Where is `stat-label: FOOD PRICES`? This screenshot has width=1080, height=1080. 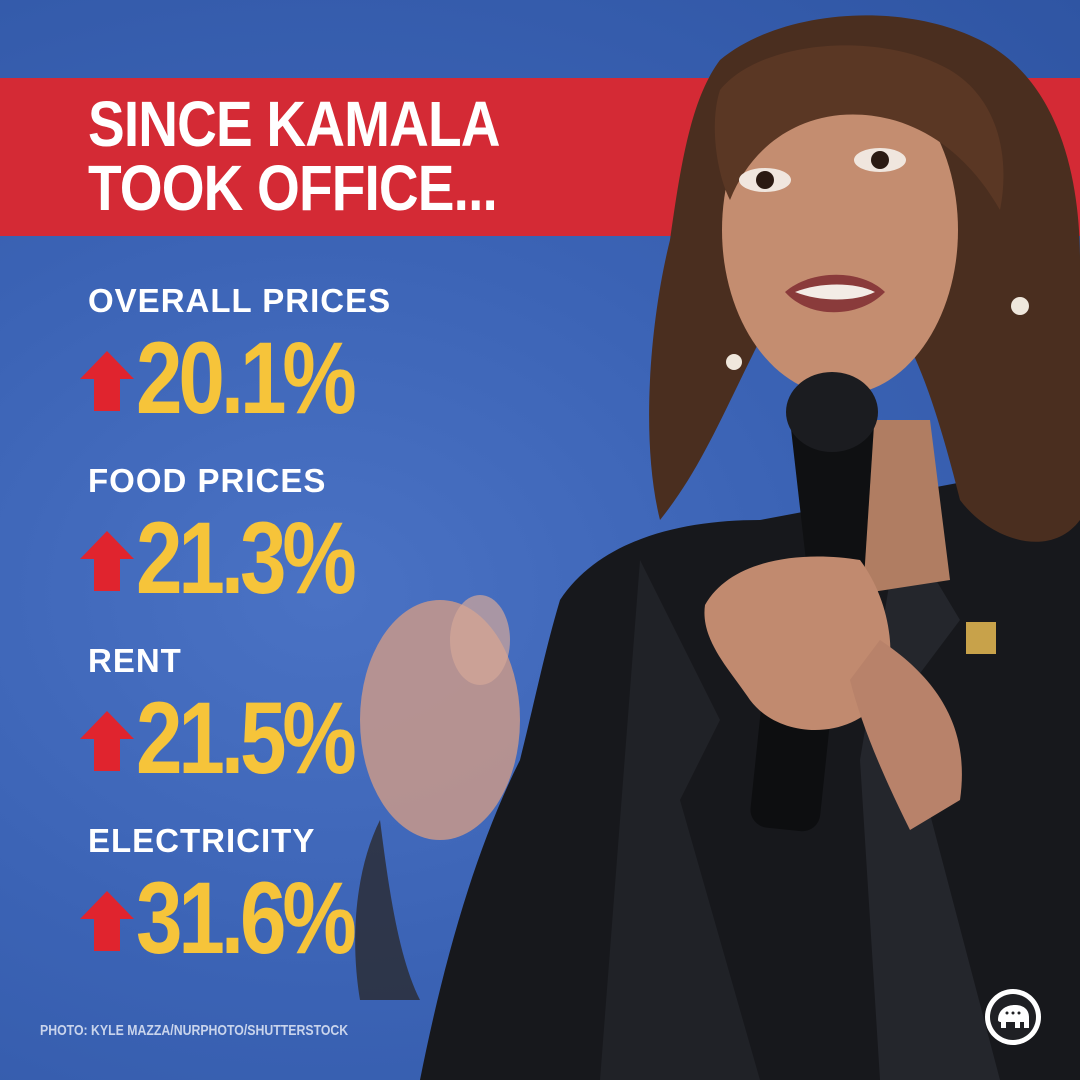
stat-label: FOOD PRICES is located at coordinates (207, 480).